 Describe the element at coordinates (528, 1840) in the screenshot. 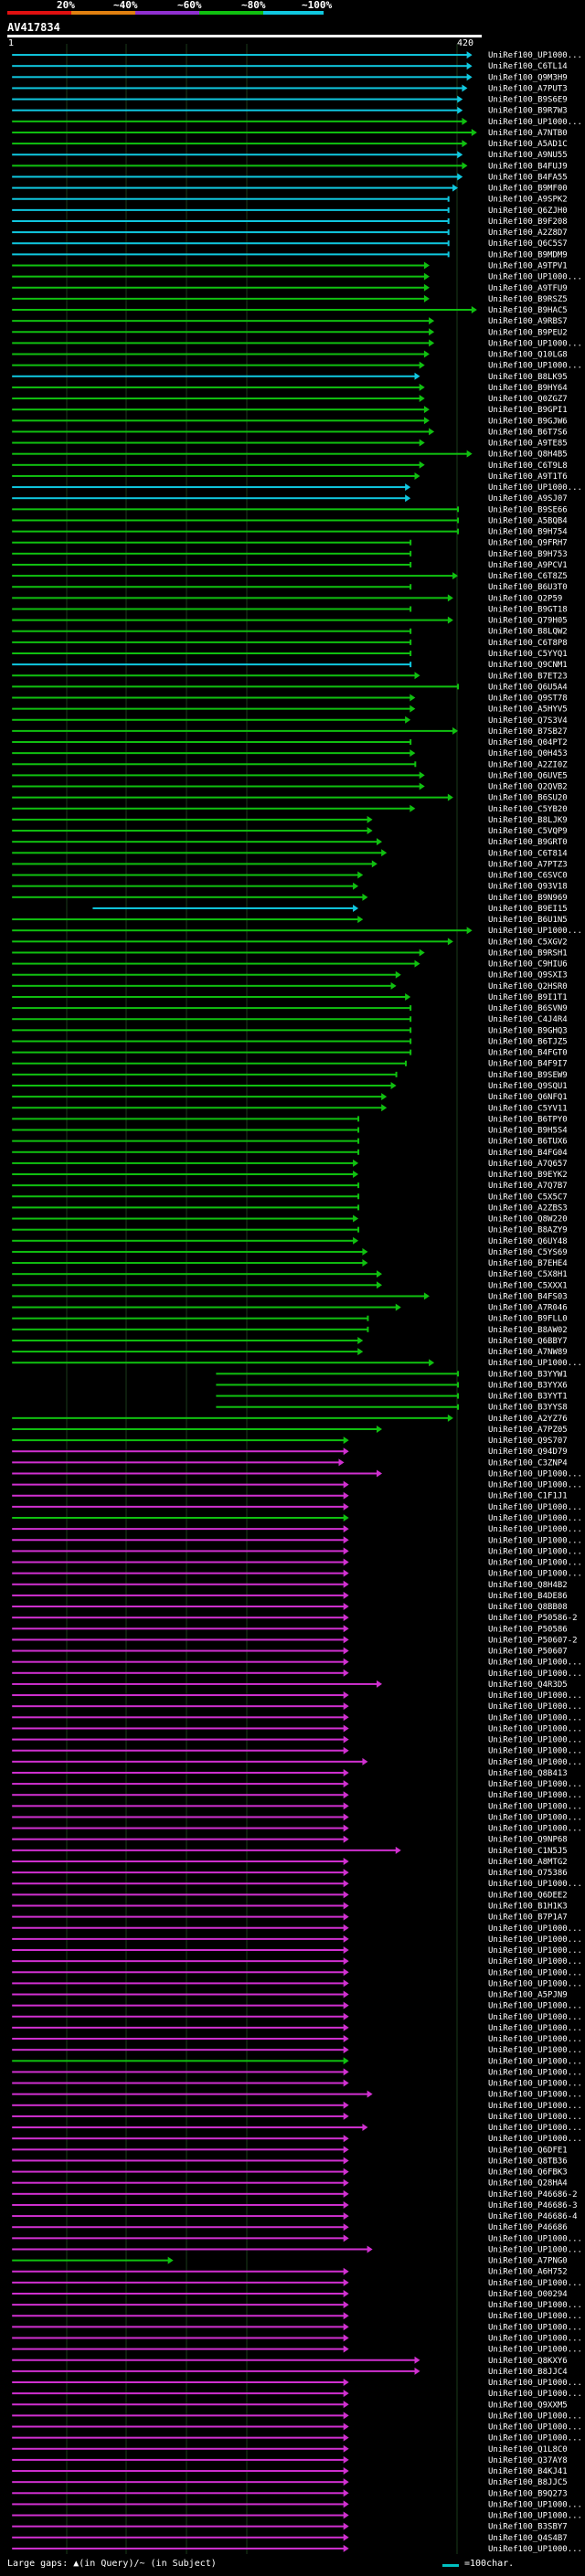

I see `hit-label: UniRef100_Q9NP68` at that location.